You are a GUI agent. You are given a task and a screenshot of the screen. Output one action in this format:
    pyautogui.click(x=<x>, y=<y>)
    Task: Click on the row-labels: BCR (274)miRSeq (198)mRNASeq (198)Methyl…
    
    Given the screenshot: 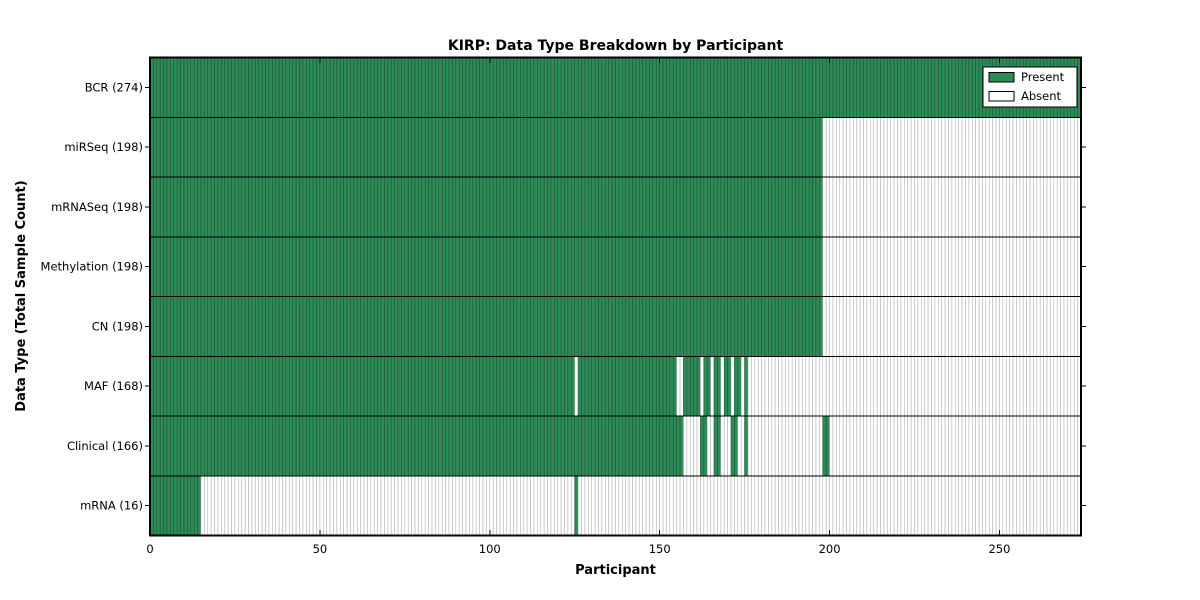 What is the action you would take?
    pyautogui.click(x=92, y=296)
    